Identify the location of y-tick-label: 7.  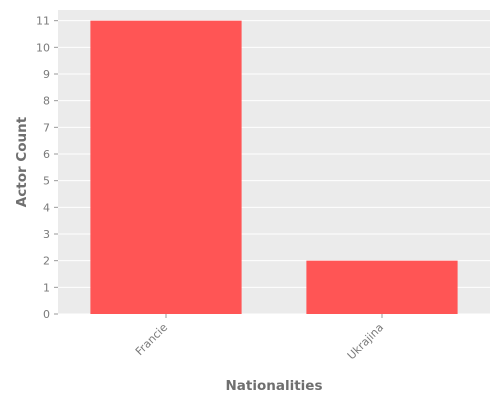
(46, 127).